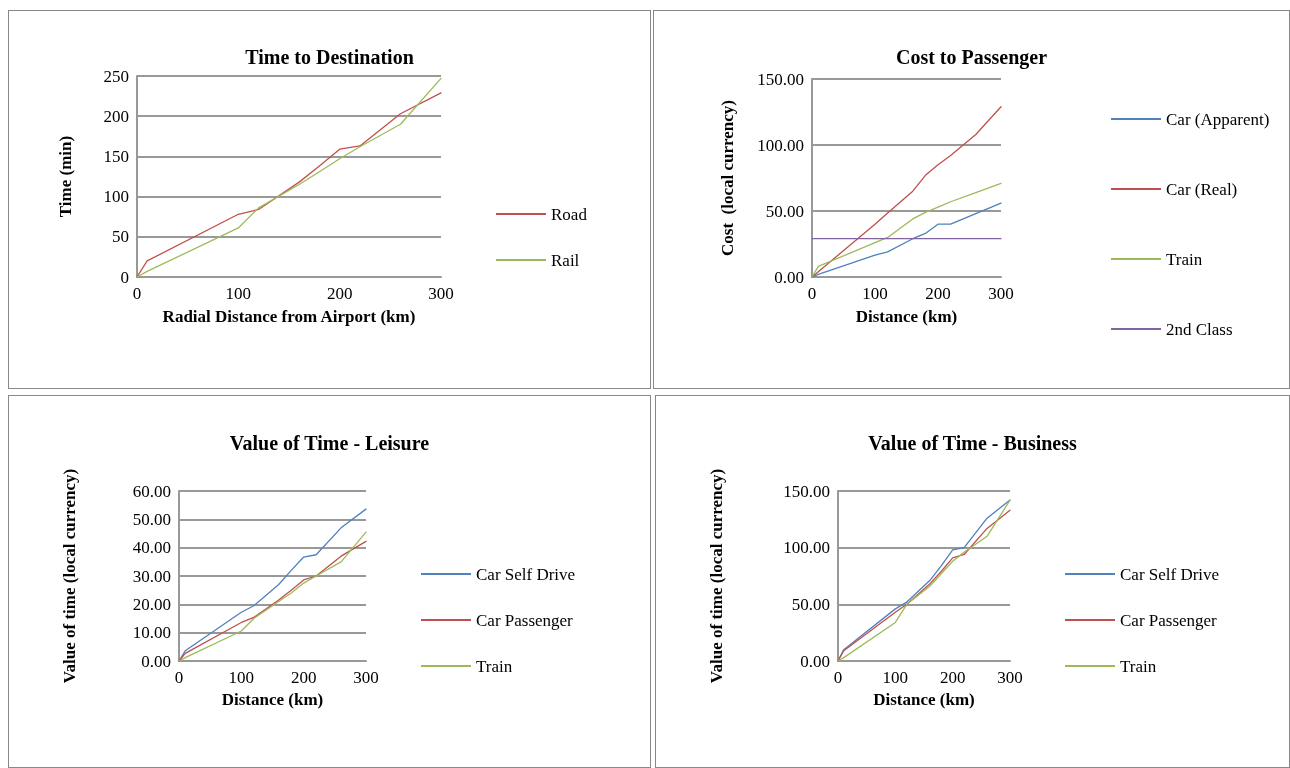  I want to click on y-tick-label: 30.00, so click(151, 576).